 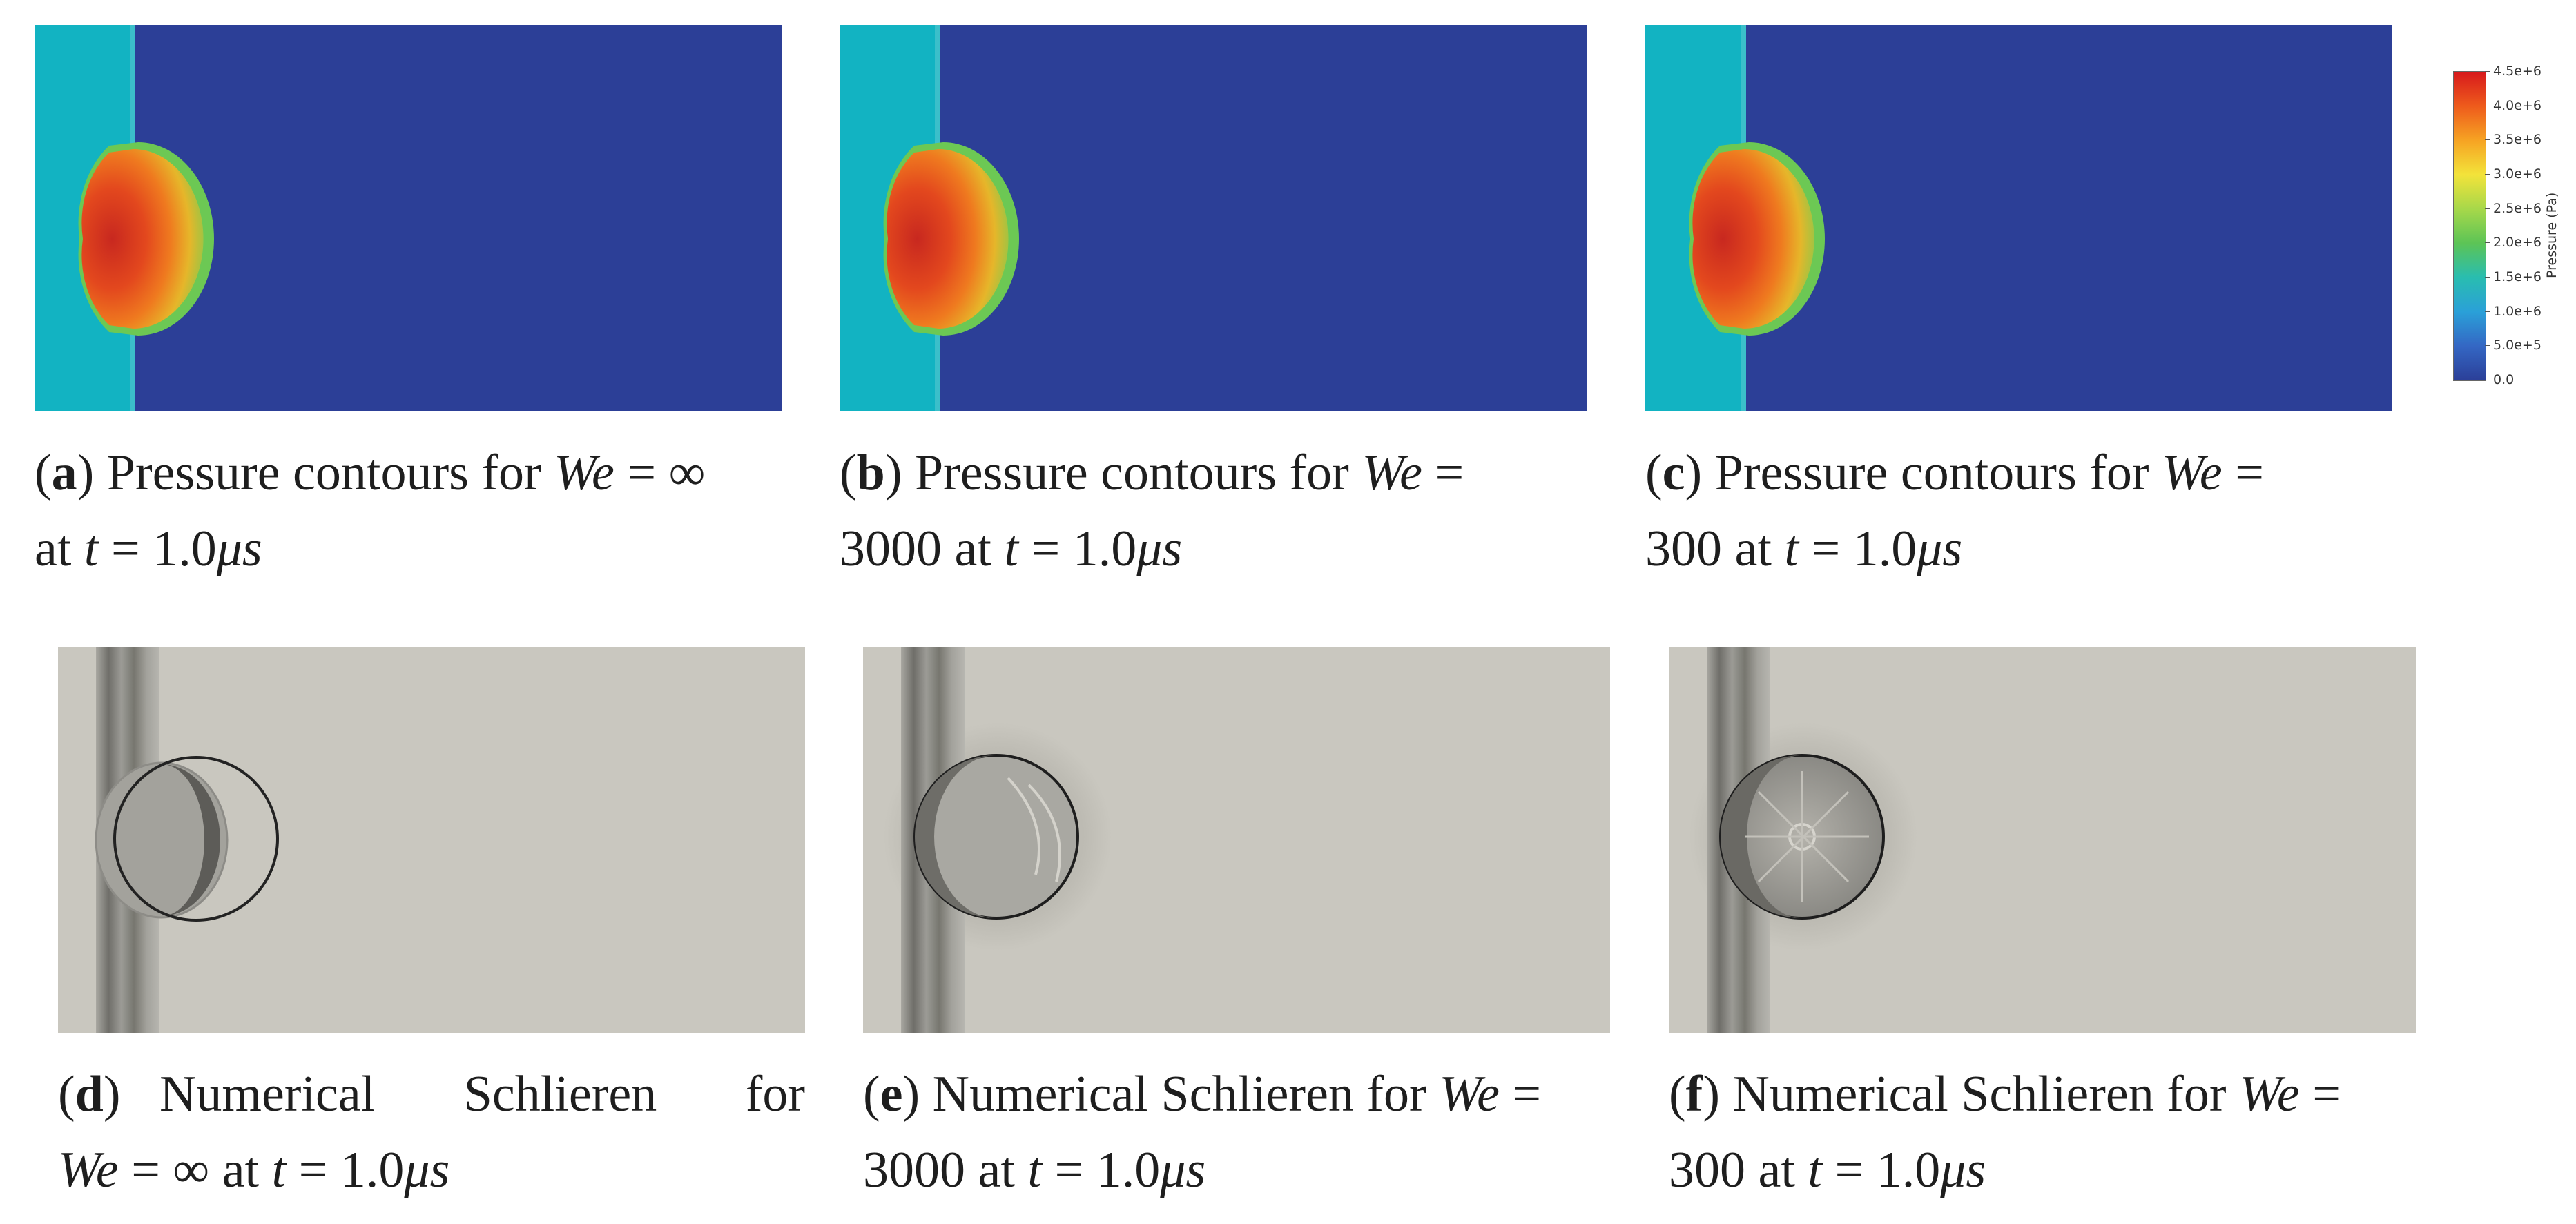 I want to click on pressure-contour-plot-a, so click(x=409, y=218).